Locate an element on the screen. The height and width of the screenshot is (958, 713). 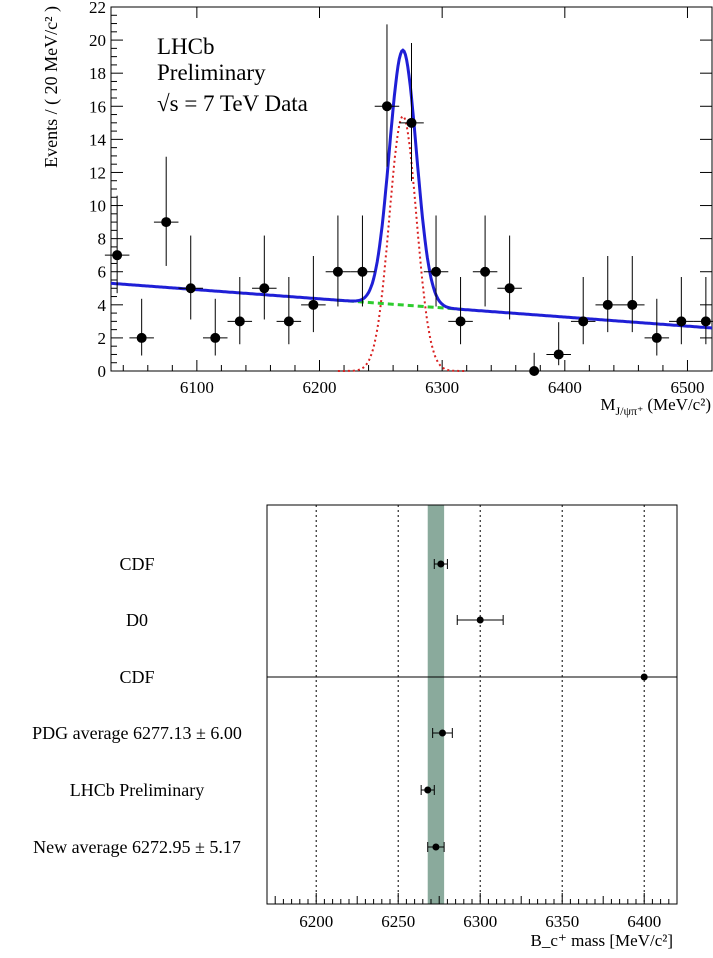
y-tick-label: 12 is located at coordinates (97, 172).